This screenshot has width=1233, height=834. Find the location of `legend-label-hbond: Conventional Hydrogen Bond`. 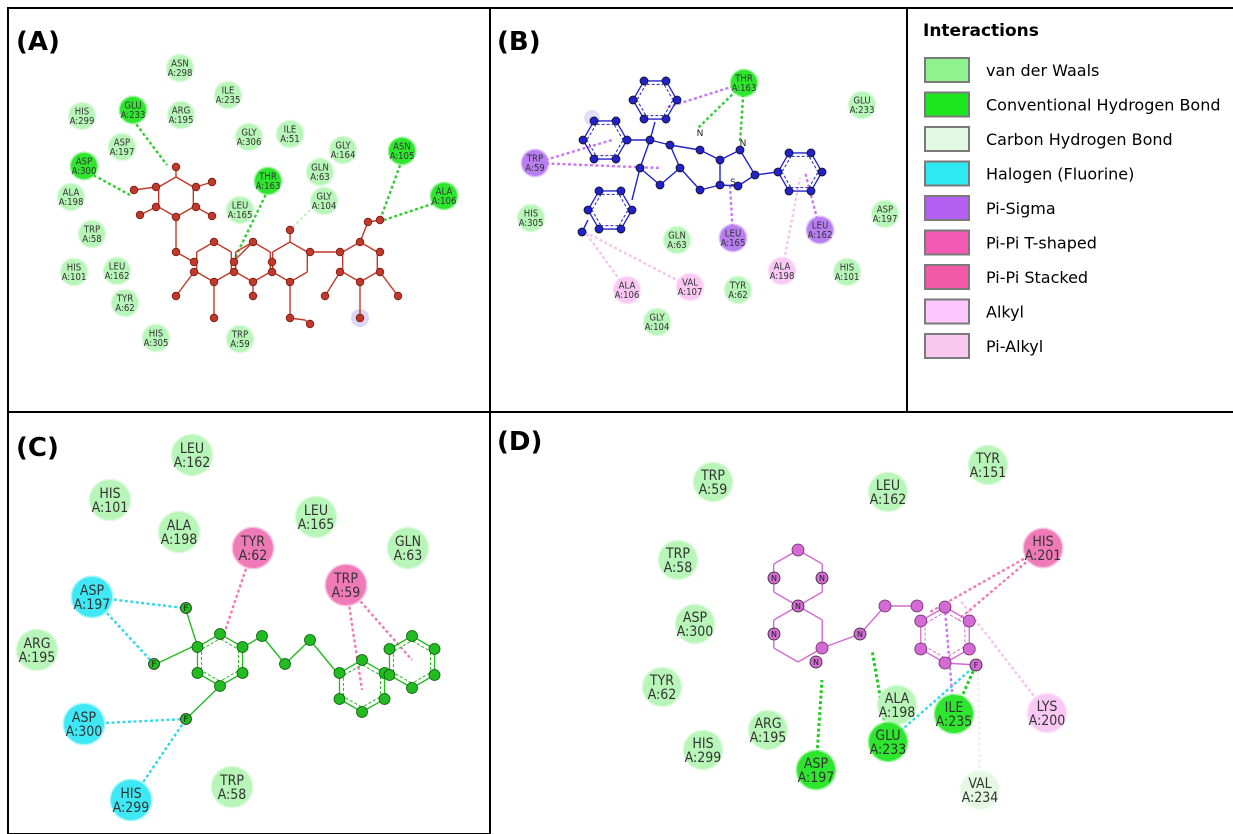

legend-label-hbond: Conventional Hydrogen Bond is located at coordinates (1103, 105).